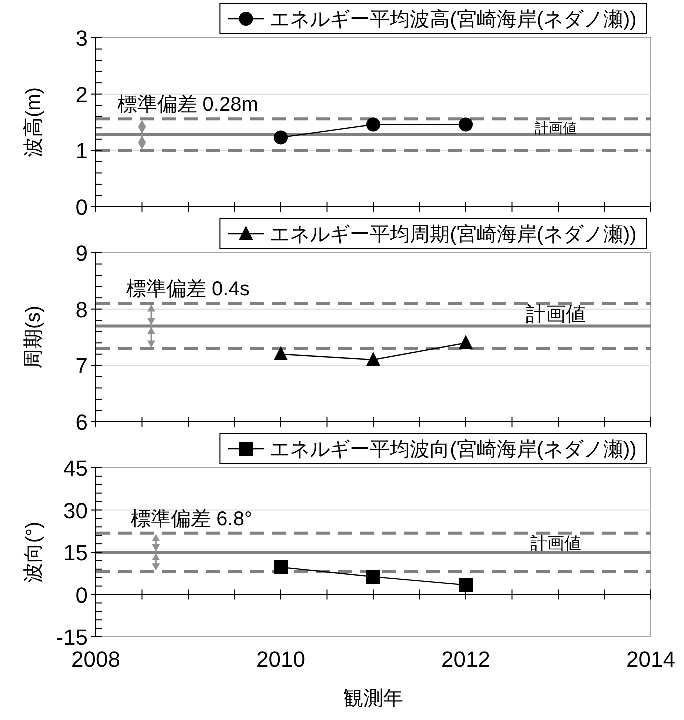 This screenshot has width=684, height=720. Describe the element at coordinates (96, 659) in the screenshot. I see `x-tick-label: 2008` at that location.